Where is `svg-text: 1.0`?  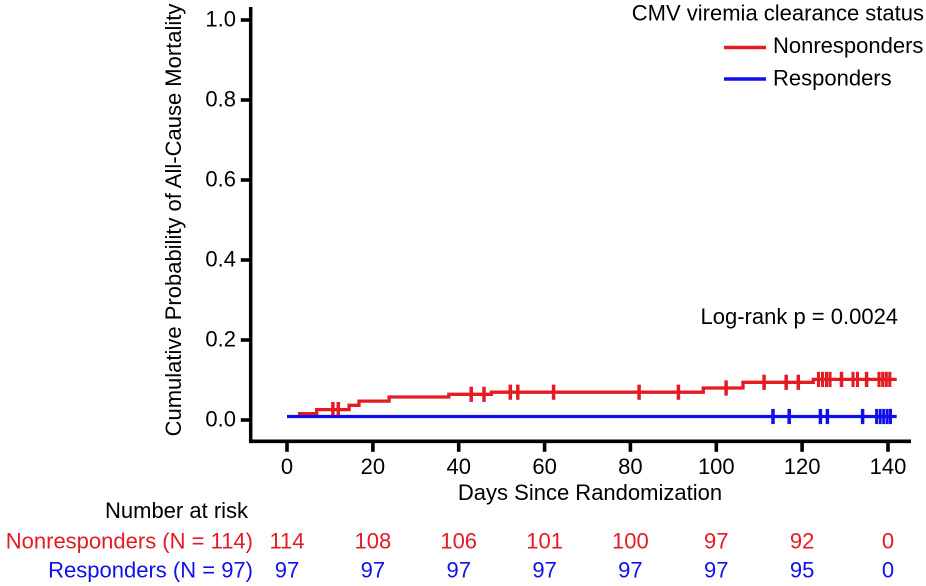
svg-text: 1.0 is located at coordinates (220, 19).